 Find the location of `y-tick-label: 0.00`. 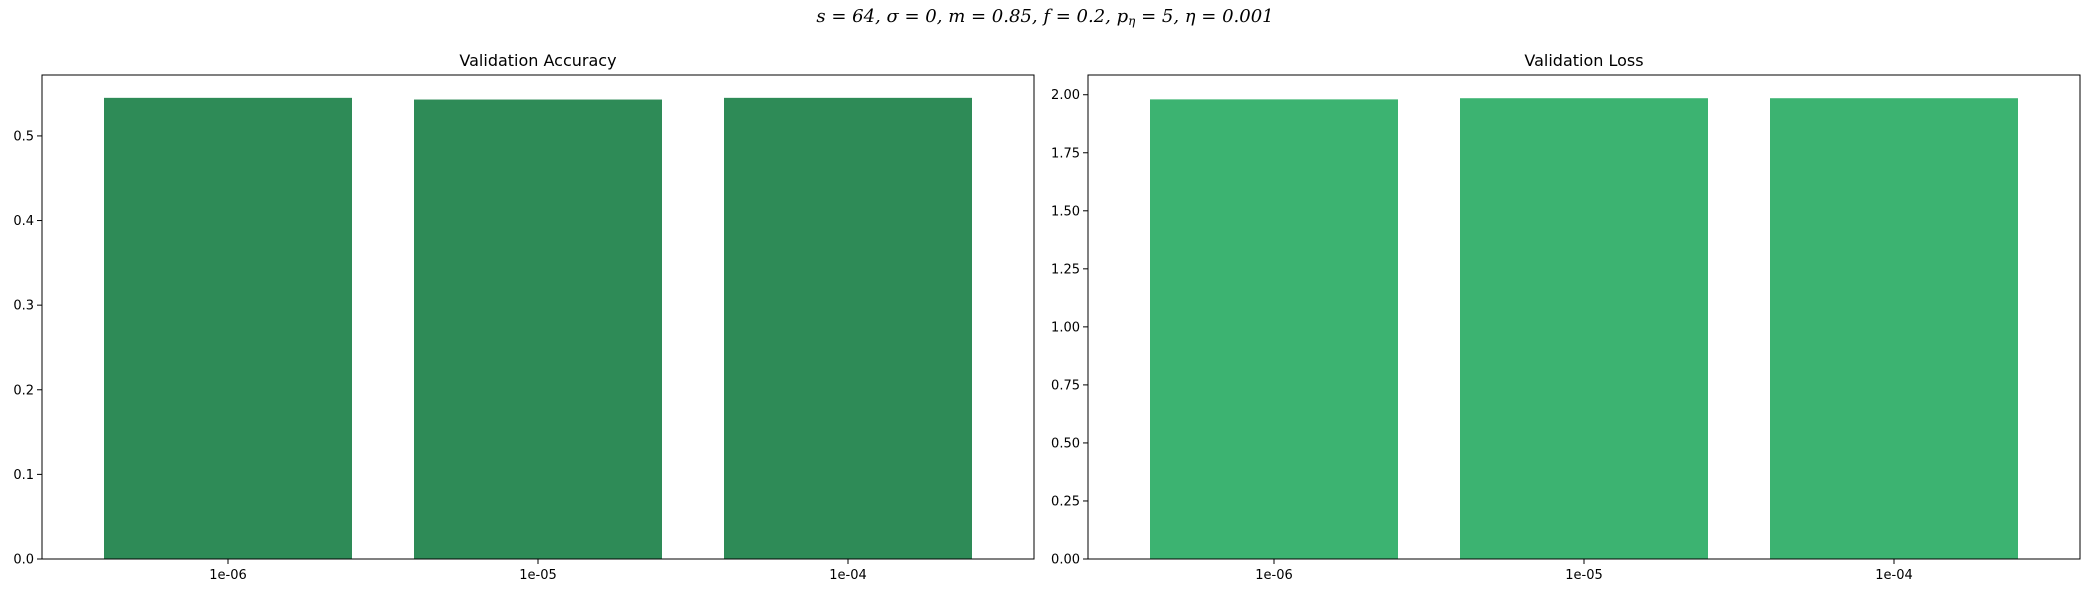

y-tick-label: 0.00 is located at coordinates (1065, 560).